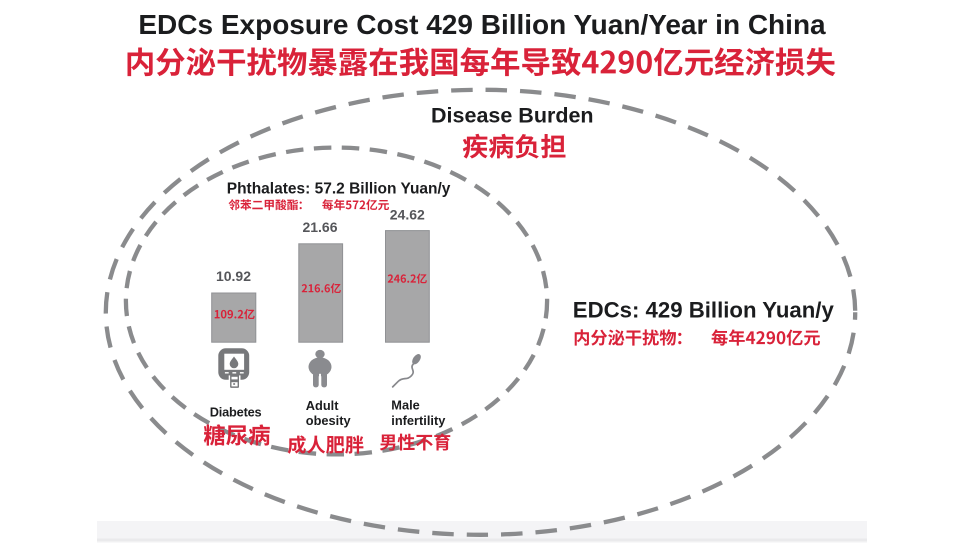  What do you see at coordinates (704, 310) in the screenshot?
I see `svg-text: EDCs: 429 Billion Yuan/y` at bounding box center [704, 310].